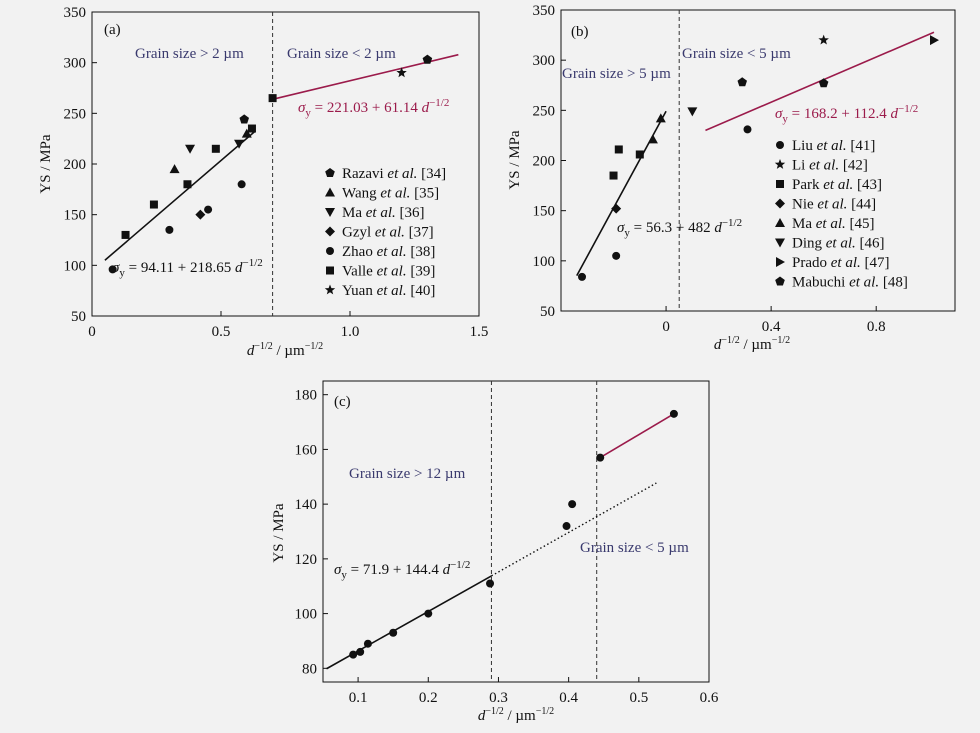 The width and height of the screenshot is (980, 733). I want to click on y-tick-label: 250, so click(75, 114).